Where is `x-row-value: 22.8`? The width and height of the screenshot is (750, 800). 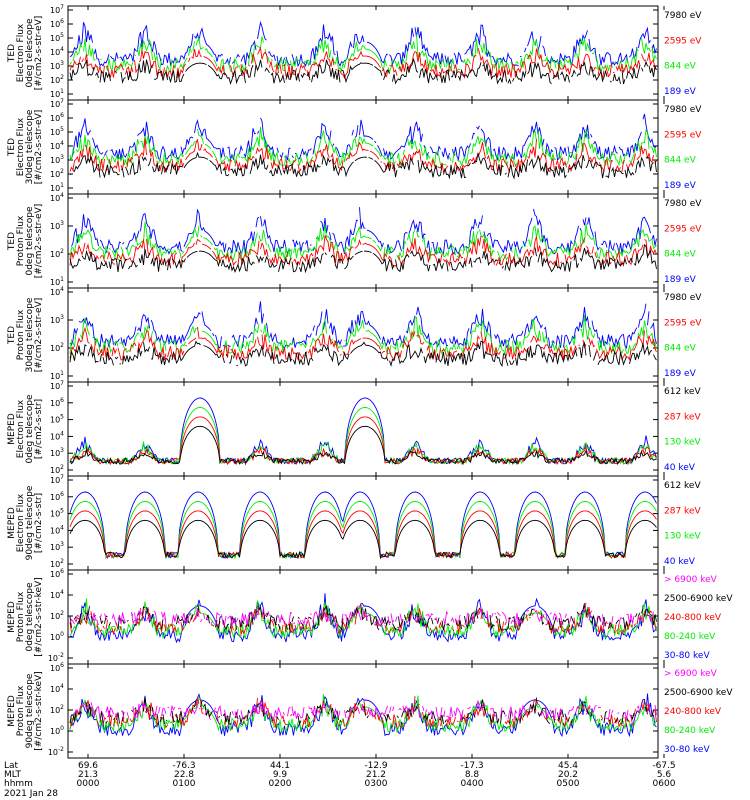
x-row-value: 22.8 is located at coordinates (184, 775).